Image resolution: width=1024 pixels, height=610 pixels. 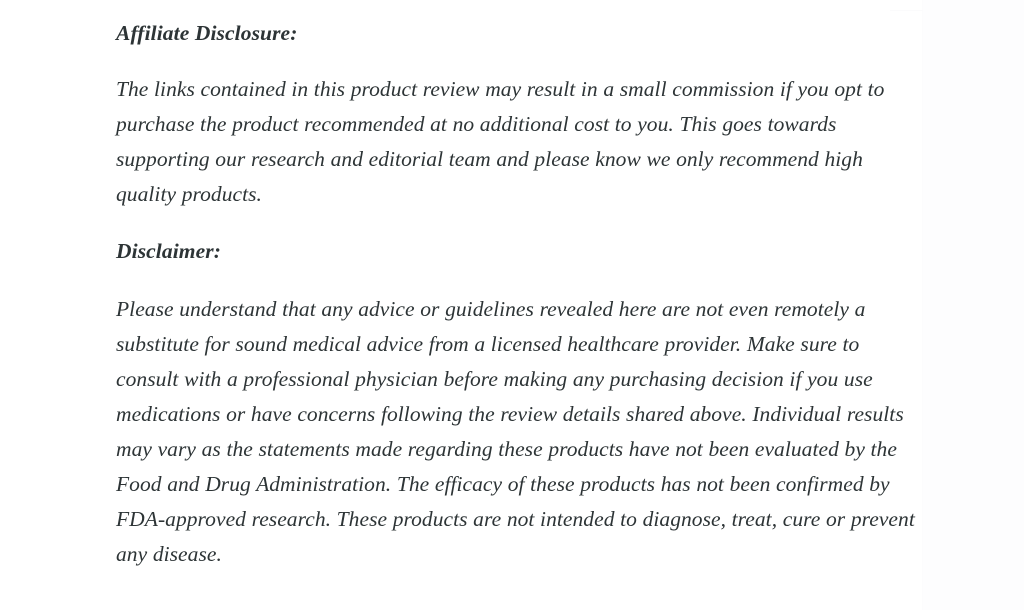 What do you see at coordinates (168, 251) in the screenshot?
I see `disclaimer-heading: Disclaimer:` at bounding box center [168, 251].